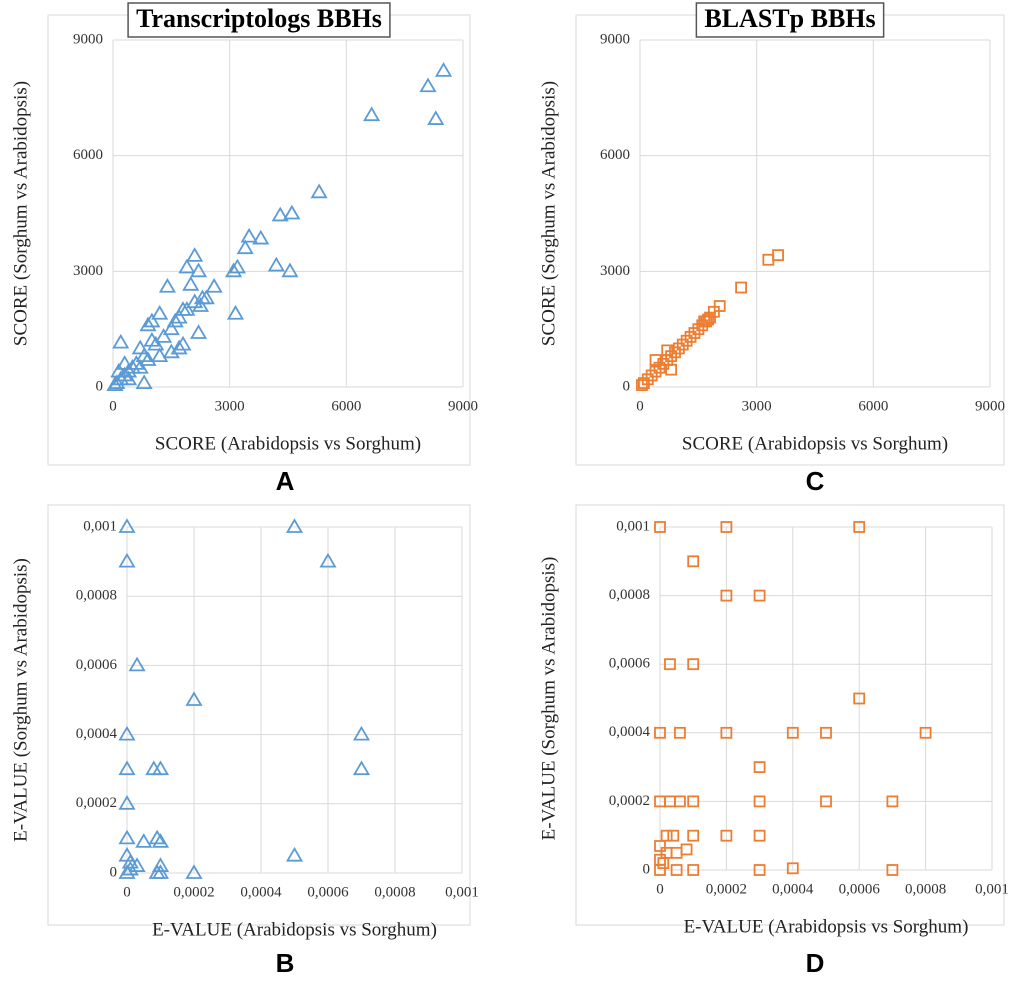 The width and height of the screenshot is (1019, 985). I want to click on y-tick-label: 0,0008, so click(629, 595).